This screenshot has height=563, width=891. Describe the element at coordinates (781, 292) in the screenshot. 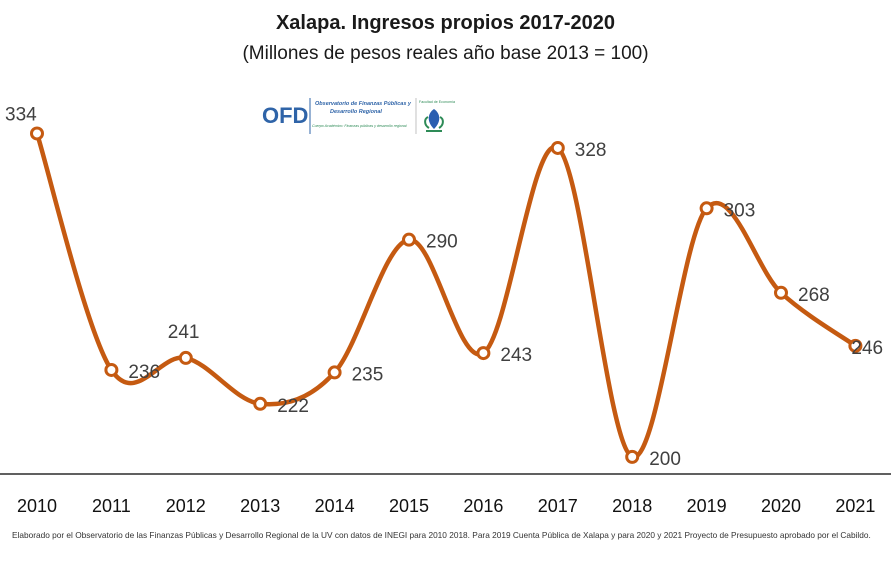

I see `data-point-2020` at that location.